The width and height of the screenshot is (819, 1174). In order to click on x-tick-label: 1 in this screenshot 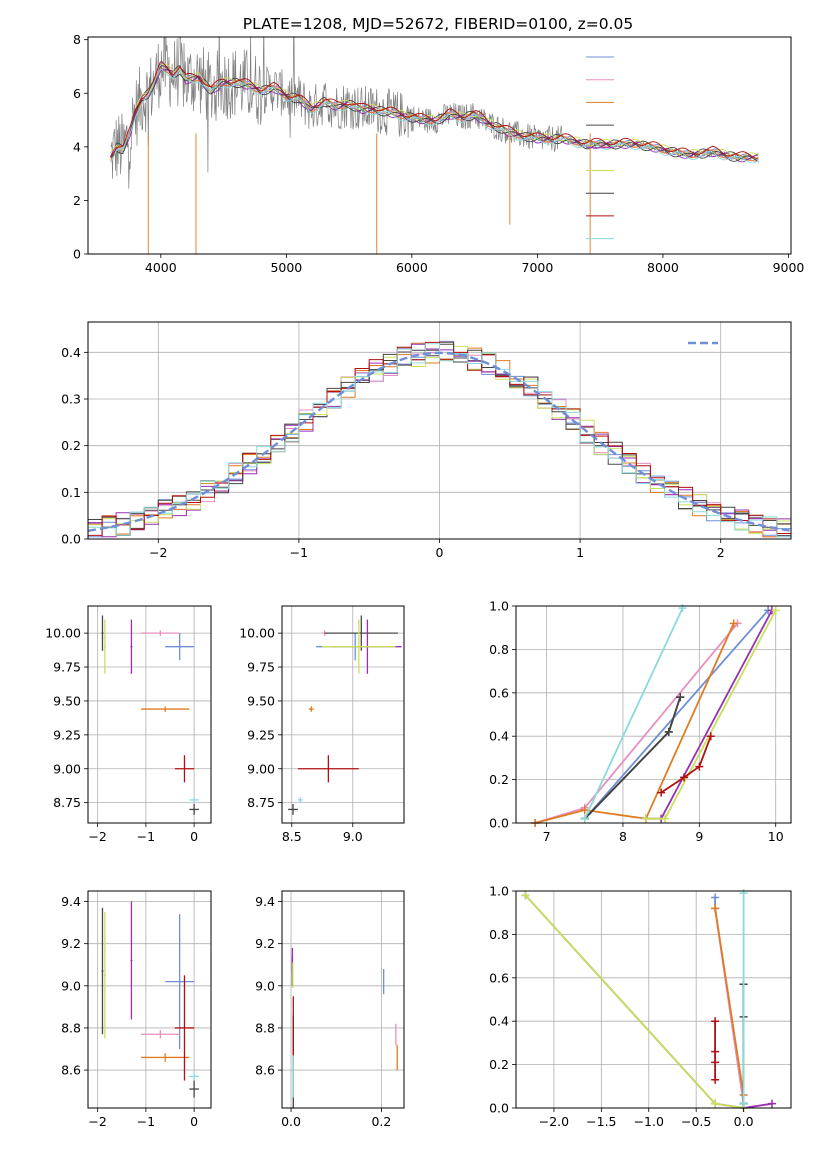, I will do `click(580, 552)`.